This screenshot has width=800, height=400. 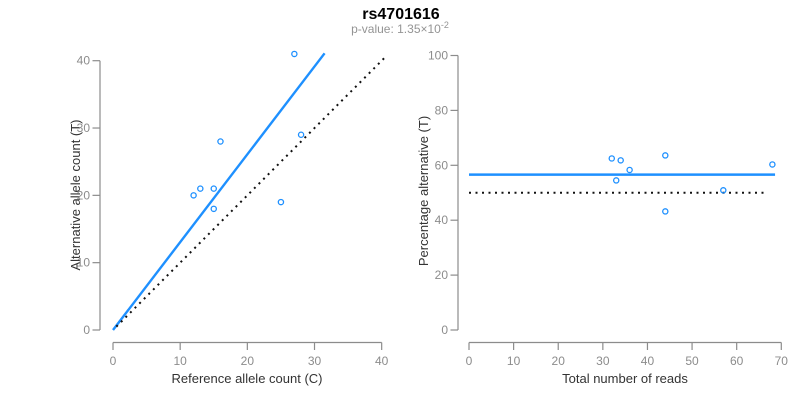 I want to click on x-tick-label: 70, so click(x=782, y=361).